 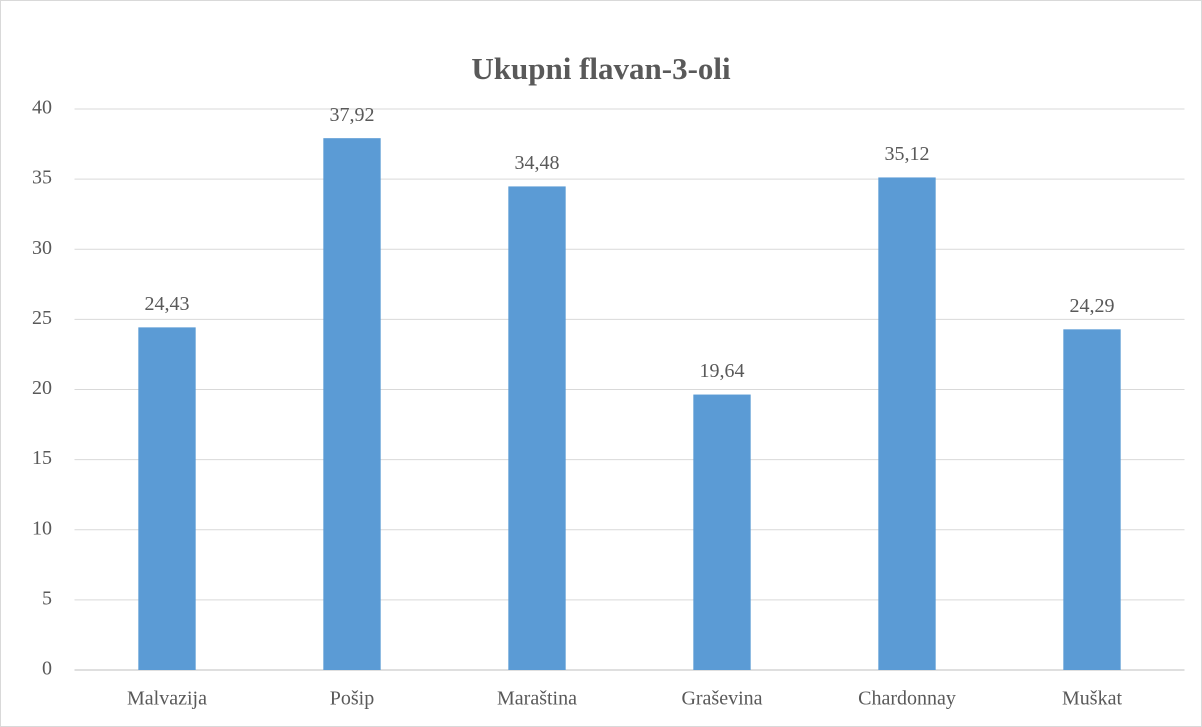 I want to click on value-label: 35,12, so click(x=907, y=154).